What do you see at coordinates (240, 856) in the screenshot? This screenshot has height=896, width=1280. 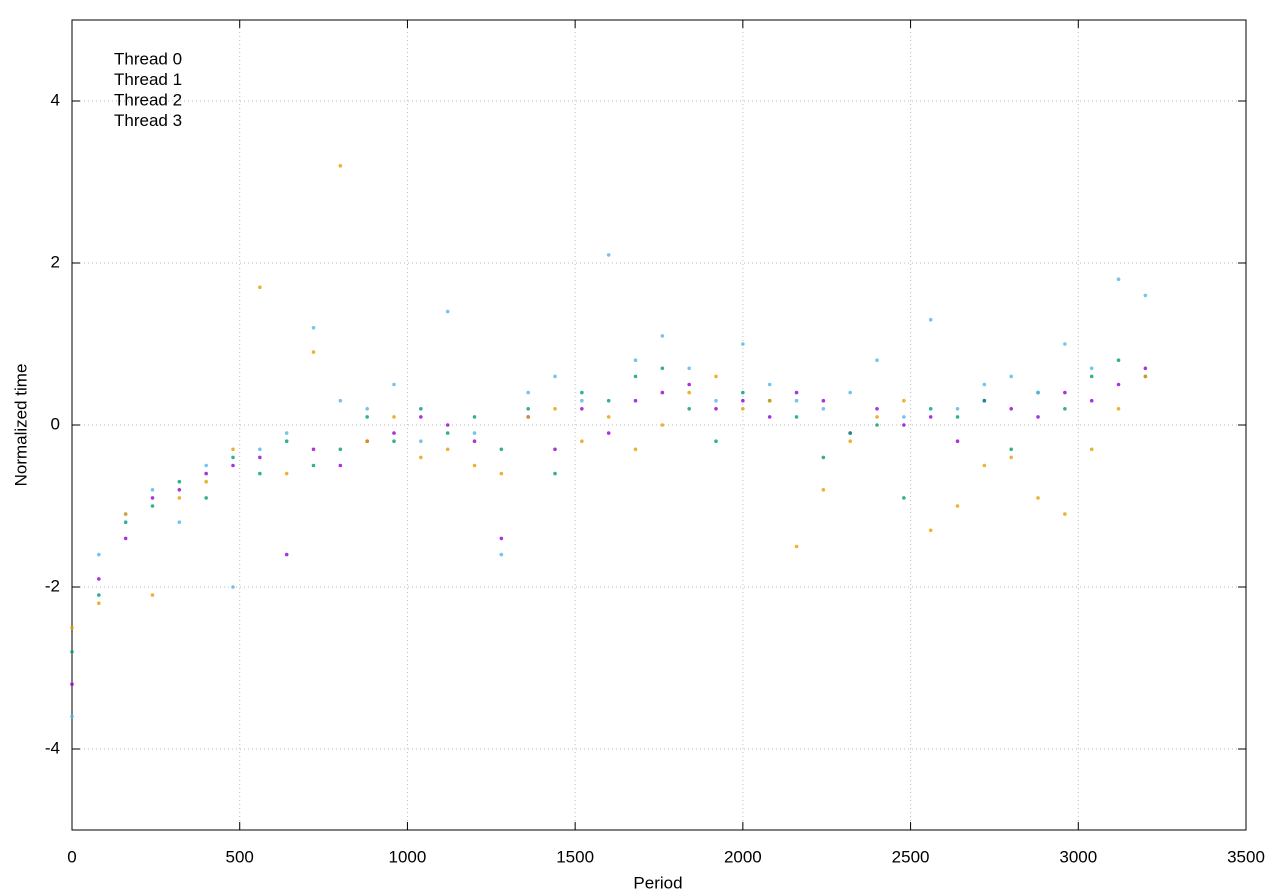 I see `x-tick-label: 500` at bounding box center [240, 856].